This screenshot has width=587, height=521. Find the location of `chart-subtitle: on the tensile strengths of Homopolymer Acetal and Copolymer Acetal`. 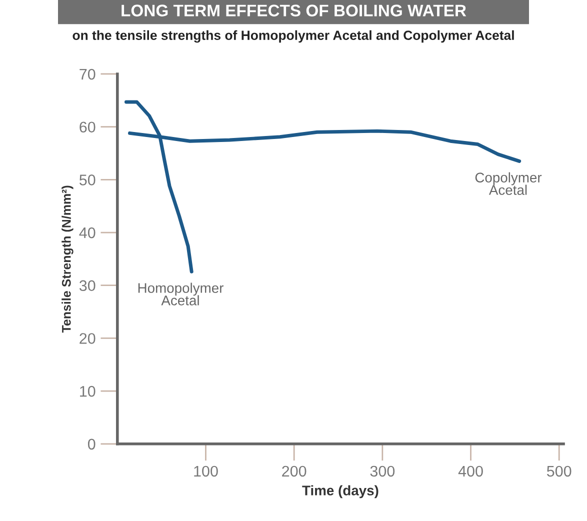

chart-subtitle: on the tensile strengths of Homopolymer Acetal and Copolymer Acetal is located at coordinates (293, 36).